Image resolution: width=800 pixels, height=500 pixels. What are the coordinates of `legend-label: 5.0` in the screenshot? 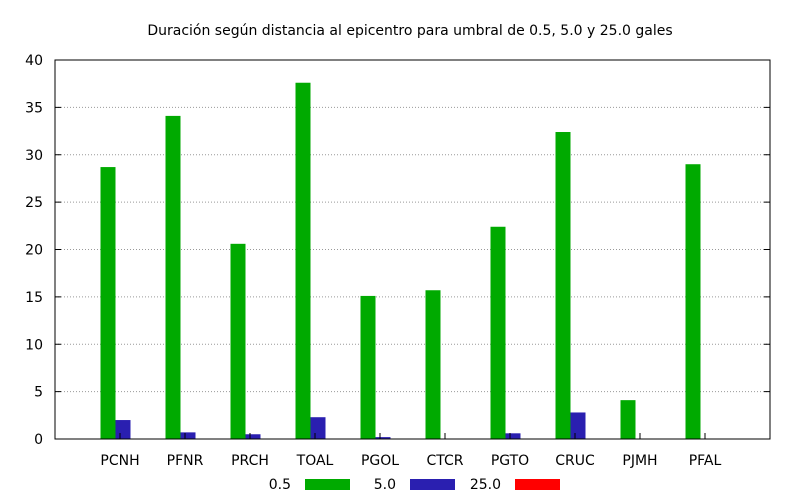 It's located at (385, 485).